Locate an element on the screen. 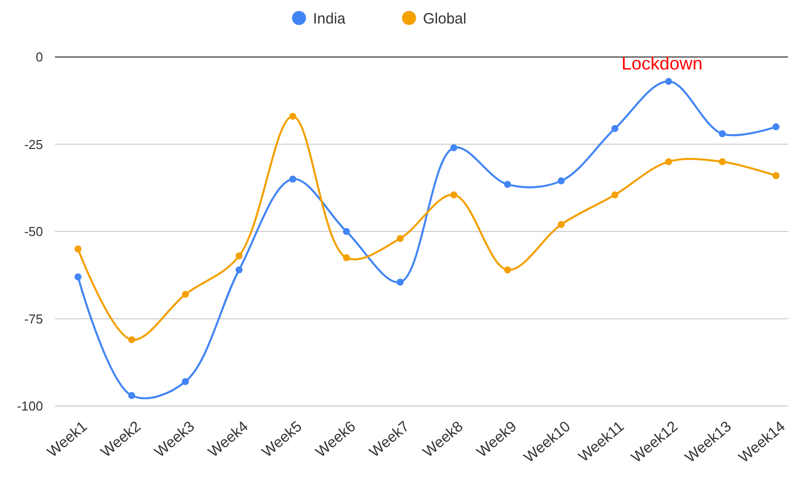 This screenshot has width=798, height=480. y-tick-label: -75 is located at coordinates (33, 318).